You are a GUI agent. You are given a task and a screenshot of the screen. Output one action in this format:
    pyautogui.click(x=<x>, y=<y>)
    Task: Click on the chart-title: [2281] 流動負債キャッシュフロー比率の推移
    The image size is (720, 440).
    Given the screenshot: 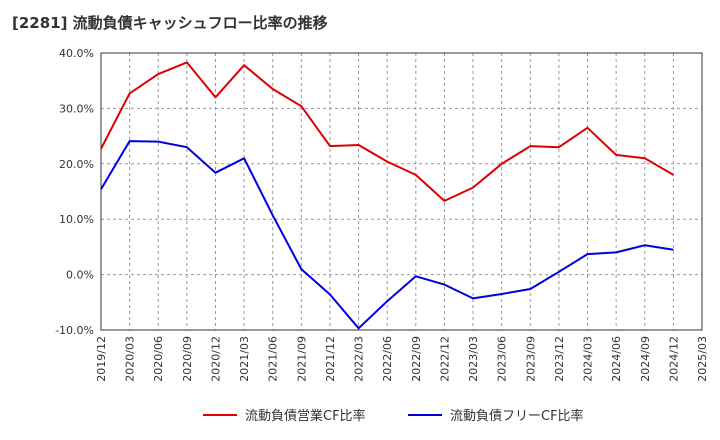 What is the action you would take?
    pyautogui.click(x=170, y=23)
    